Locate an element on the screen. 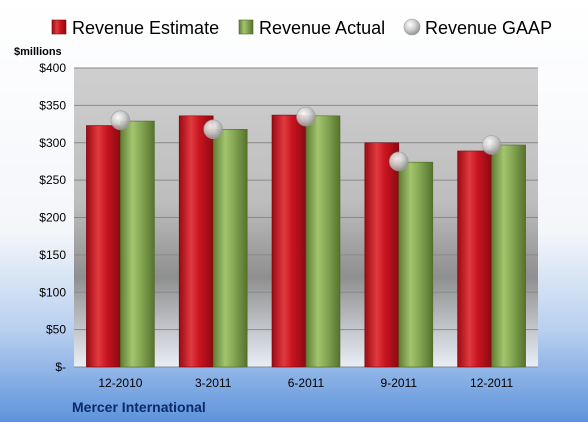 This screenshot has width=588, height=422. y-tick-label: $- is located at coordinates (60, 367).